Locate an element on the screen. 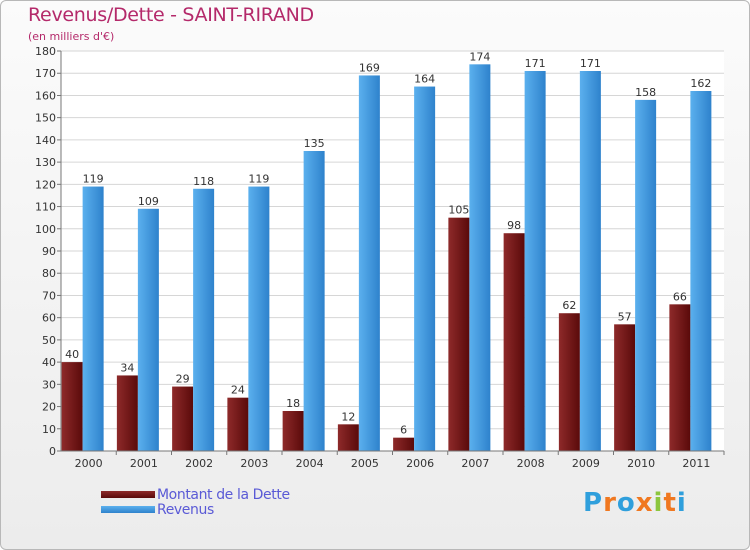 This screenshot has height=550, width=750. bar-dette-2006 is located at coordinates (404, 444).